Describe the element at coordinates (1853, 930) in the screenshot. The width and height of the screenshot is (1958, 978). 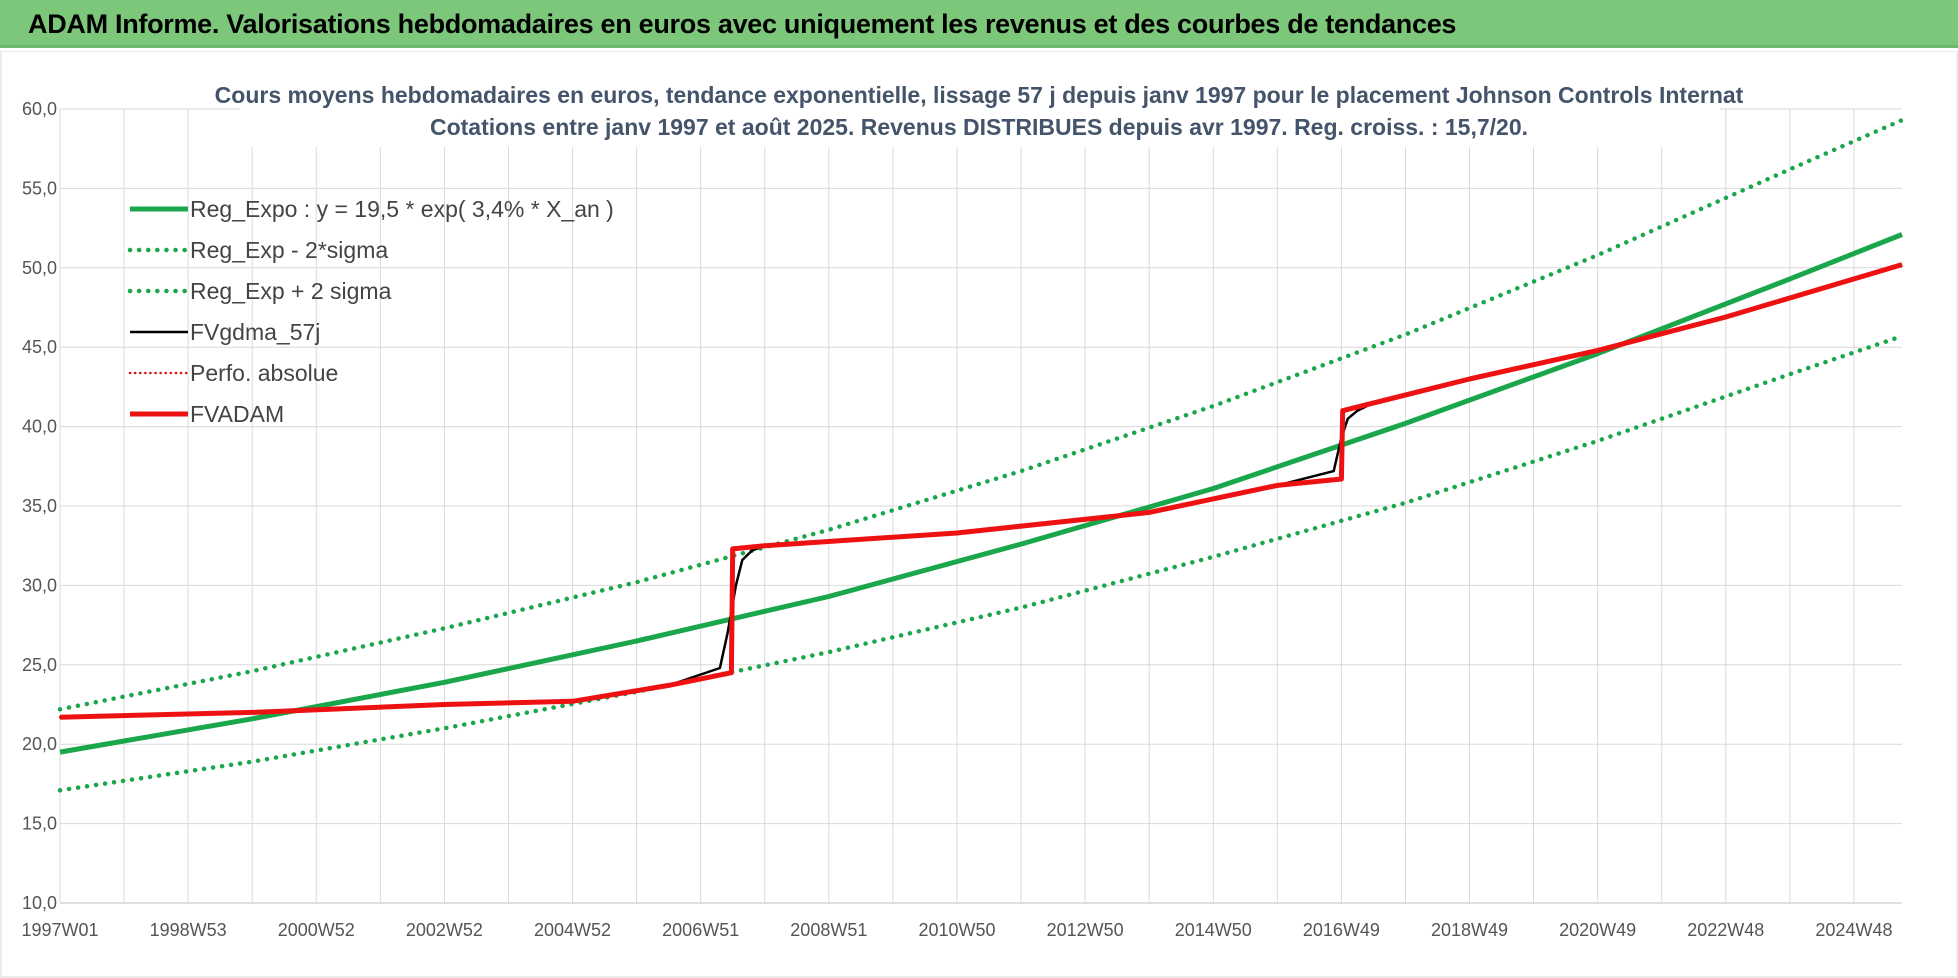
I see `x-tick-label: 2024W48` at that location.